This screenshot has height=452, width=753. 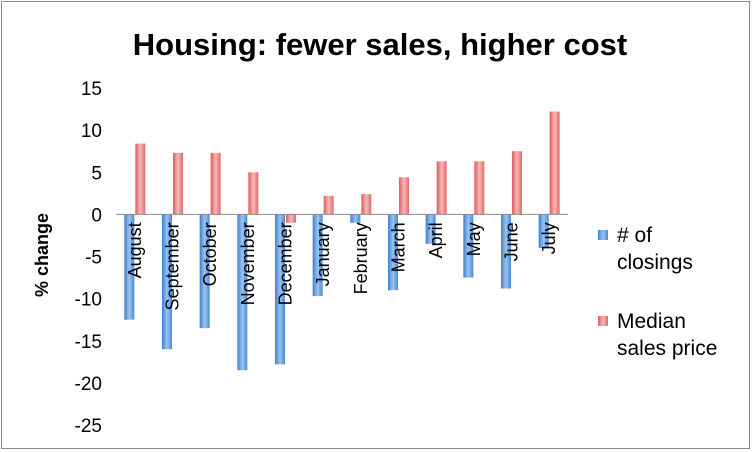 What do you see at coordinates (88, 384) in the screenshot?
I see `y-tick-label: -20` at bounding box center [88, 384].